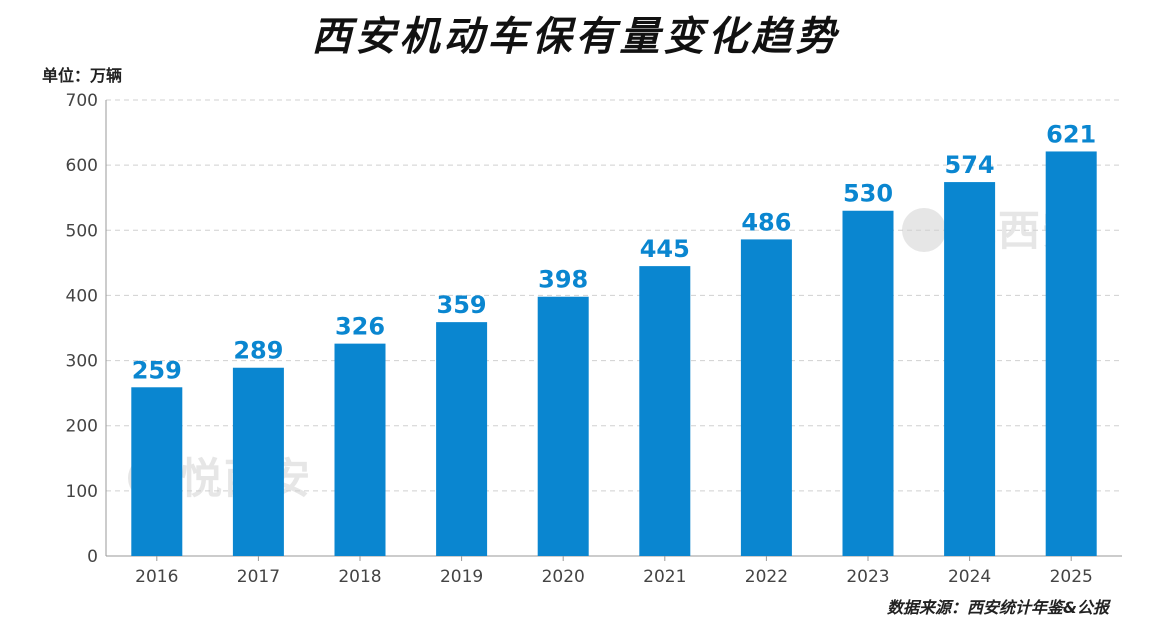 Image resolution: width=1151 pixels, height=627 pixels. I want to click on y-tick-label: 200, so click(82, 427).